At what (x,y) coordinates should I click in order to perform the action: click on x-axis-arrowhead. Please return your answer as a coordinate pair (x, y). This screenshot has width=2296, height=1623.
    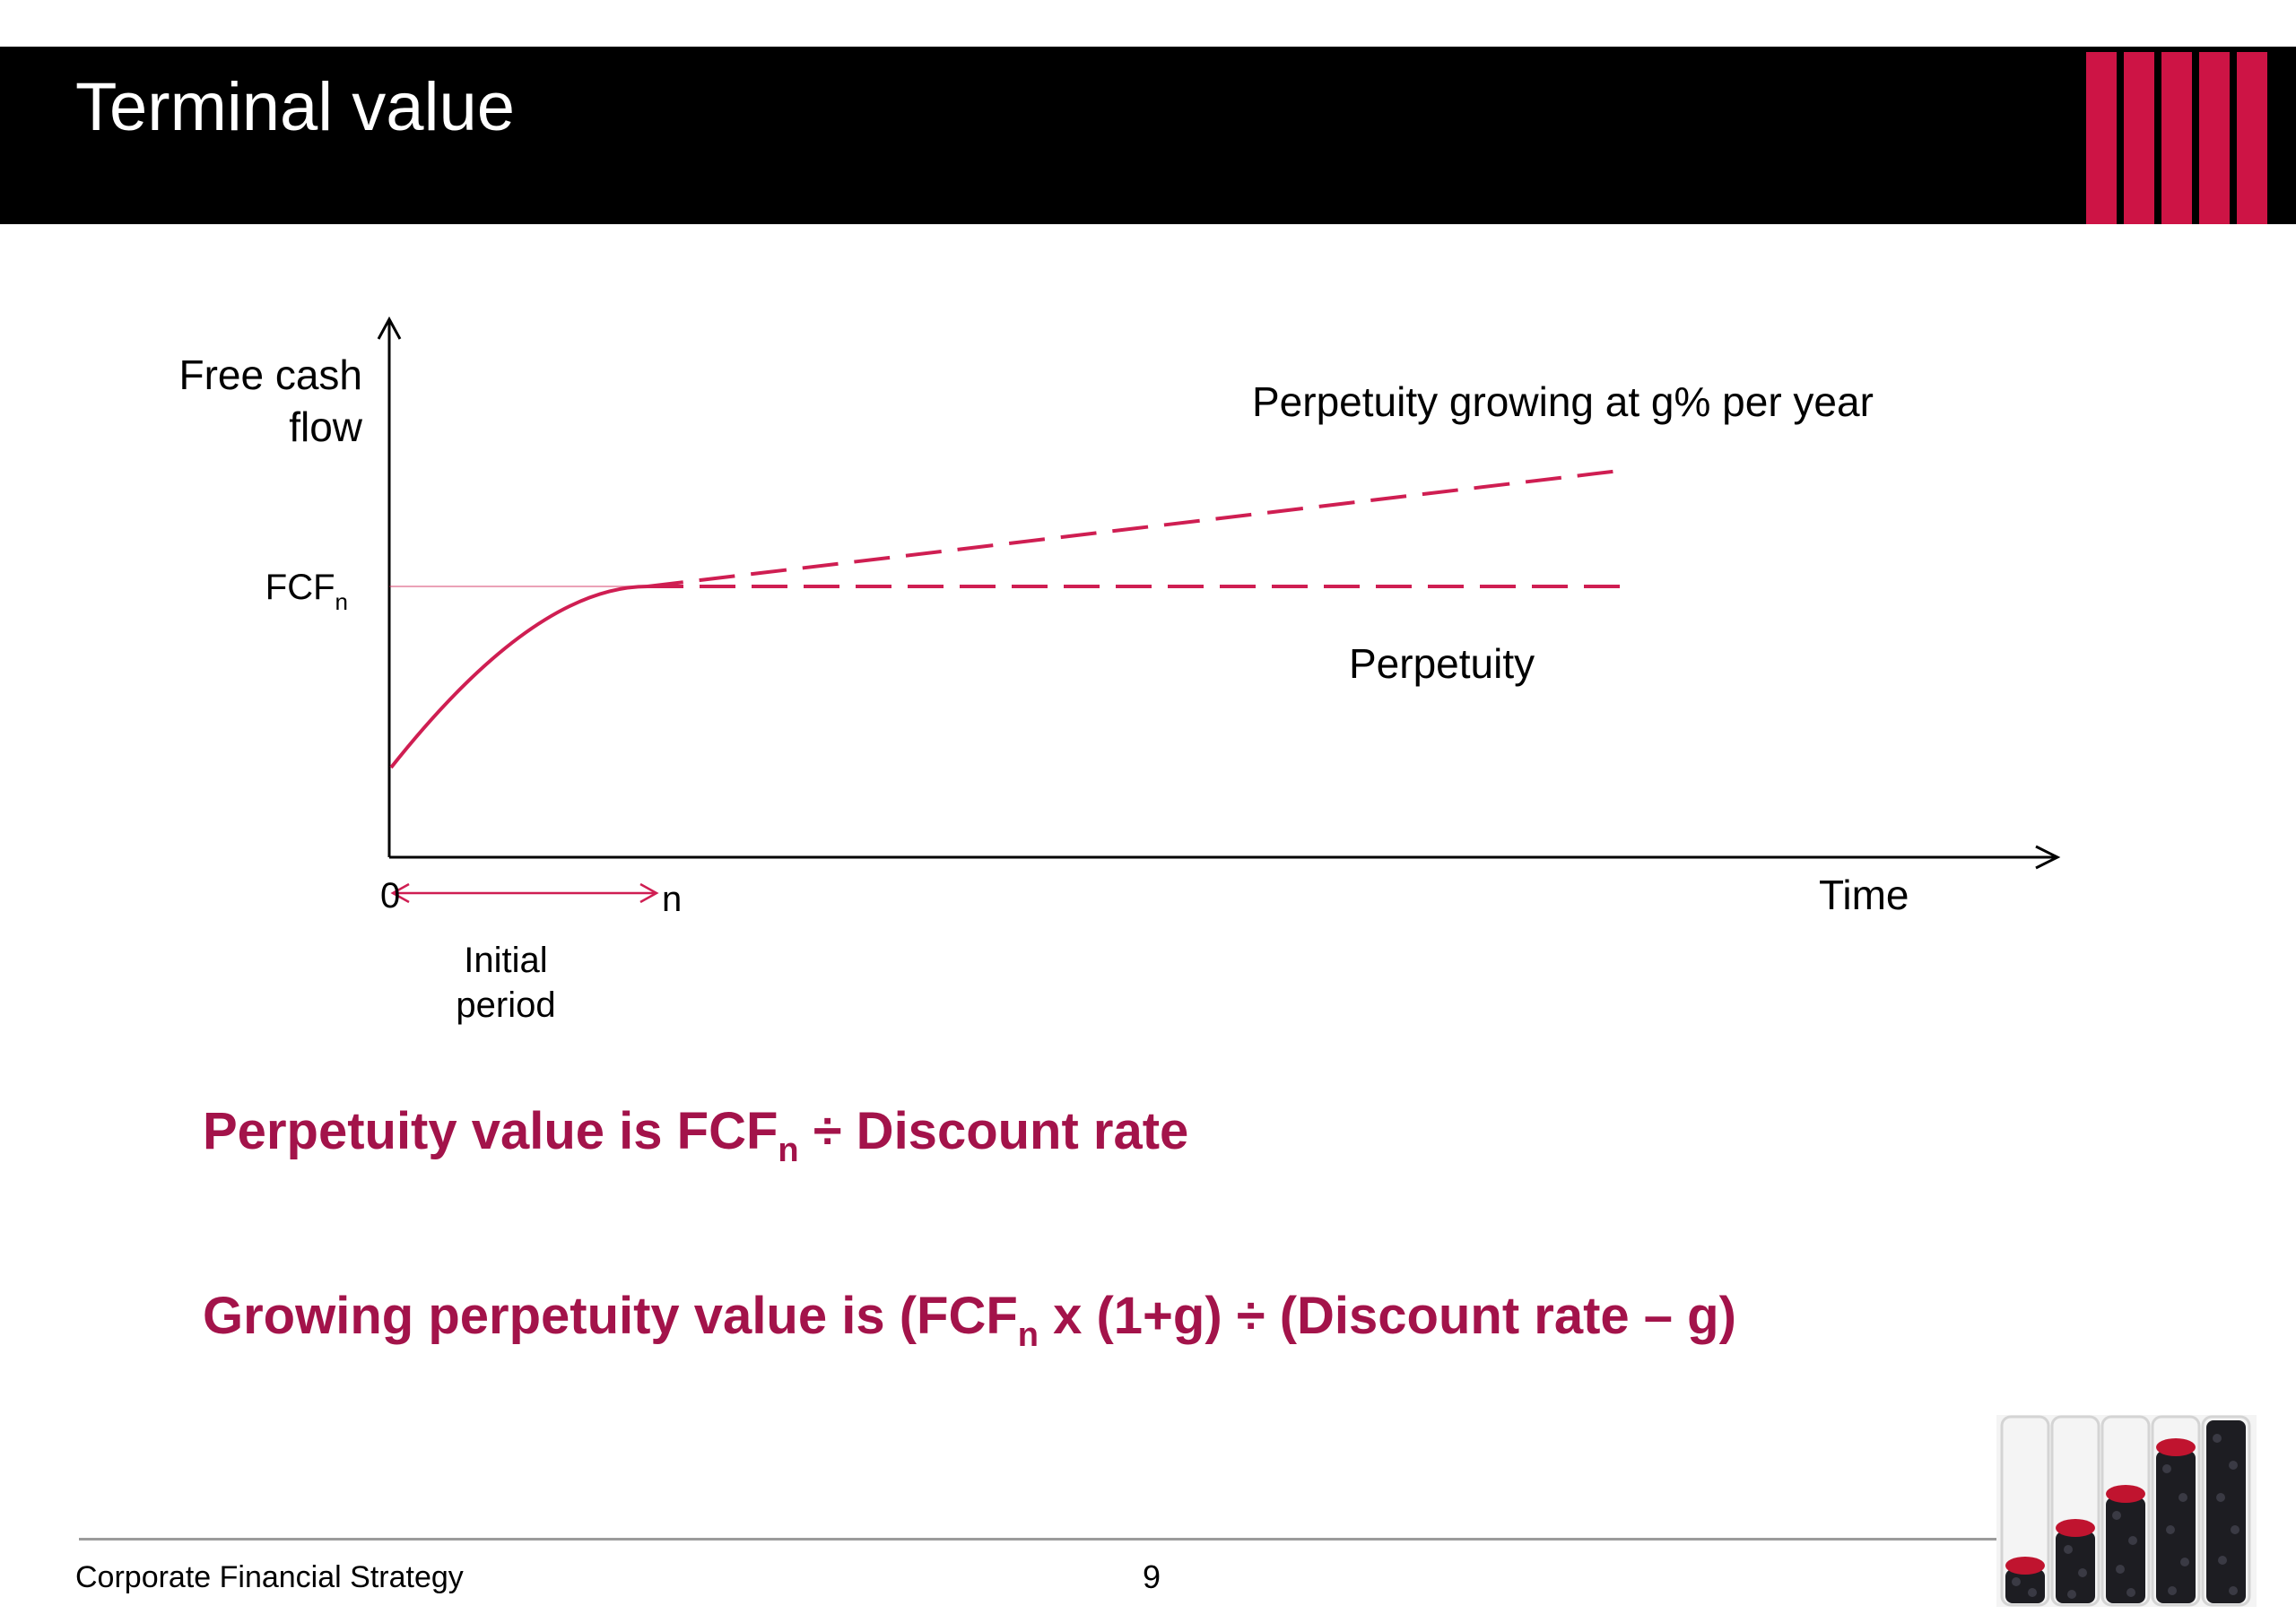
    Looking at the image, I should click on (2048, 857).